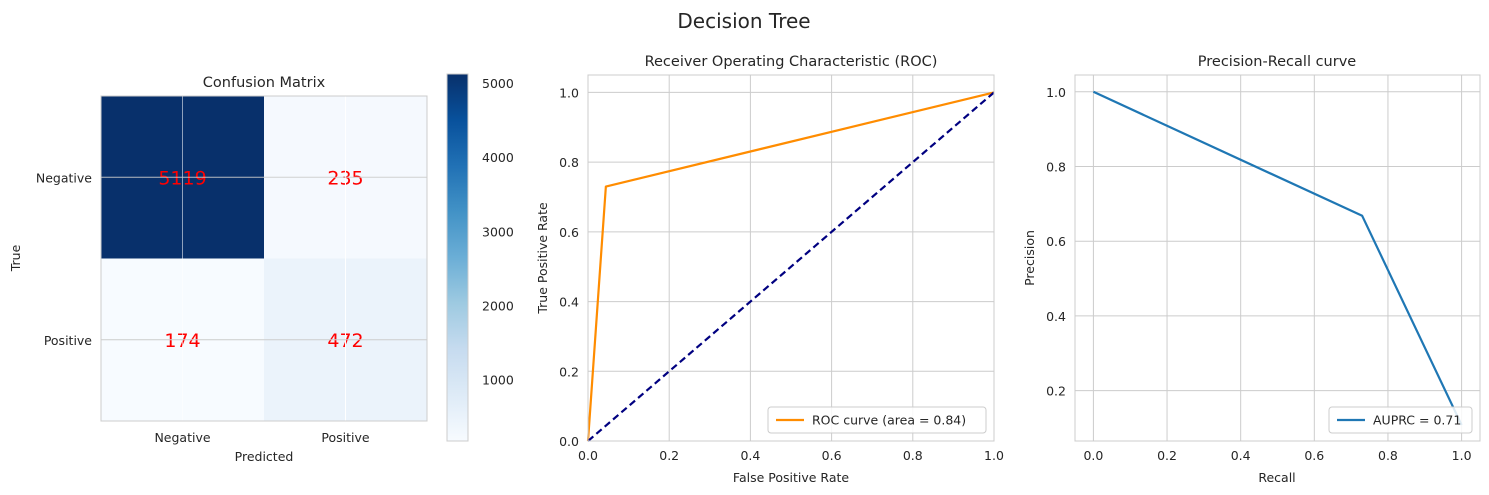  Describe the element at coordinates (498, 305) in the screenshot. I see `colorbar-tick-label: 2000` at that location.